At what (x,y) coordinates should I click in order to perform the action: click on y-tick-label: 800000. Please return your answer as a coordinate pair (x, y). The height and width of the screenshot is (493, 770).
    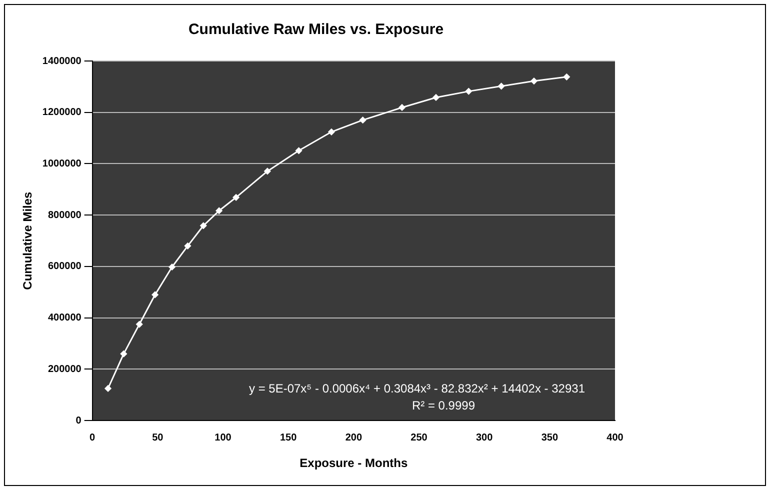
    Looking at the image, I should click on (65, 215).